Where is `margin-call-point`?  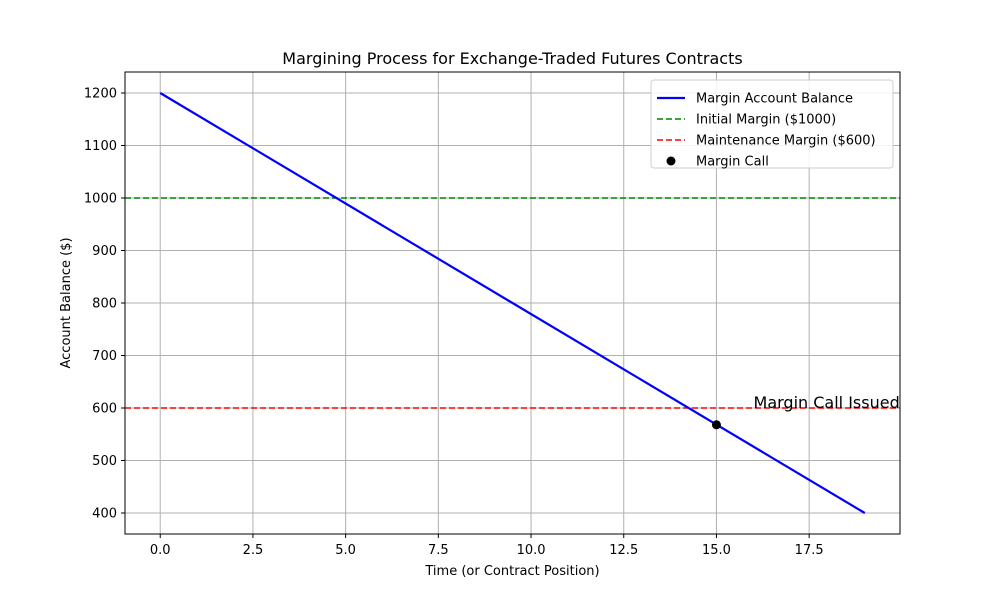
margin-call-point is located at coordinates (716, 425).